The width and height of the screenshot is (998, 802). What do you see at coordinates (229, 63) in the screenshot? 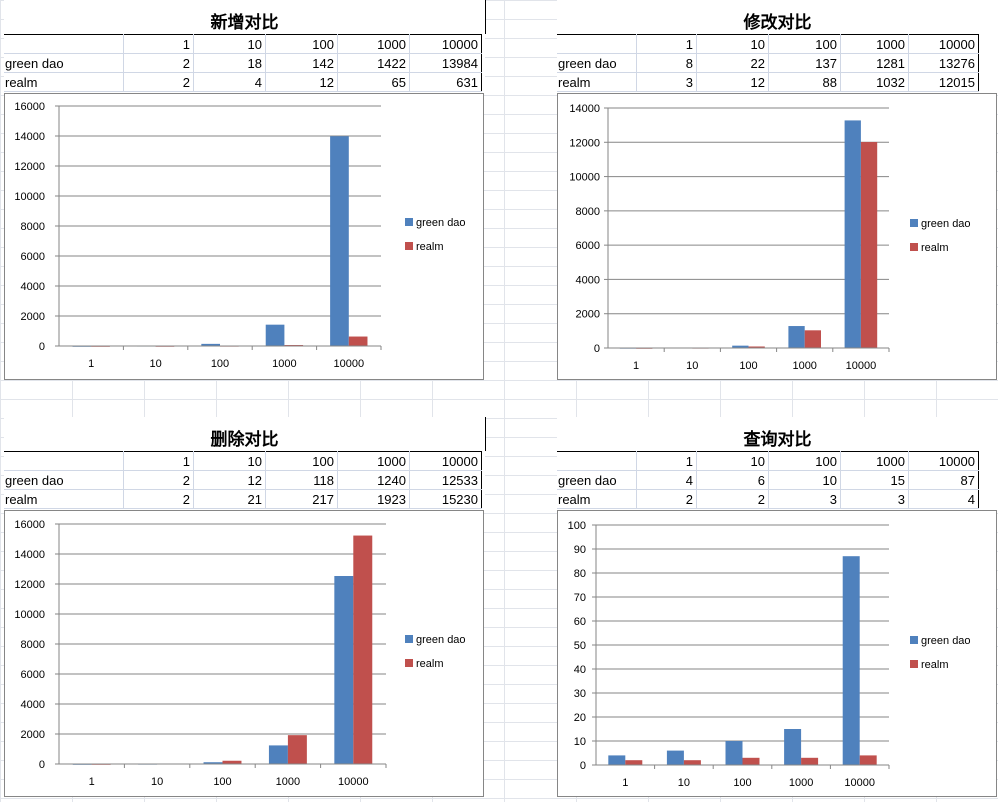
I see `value-cell: 18` at bounding box center [229, 63].